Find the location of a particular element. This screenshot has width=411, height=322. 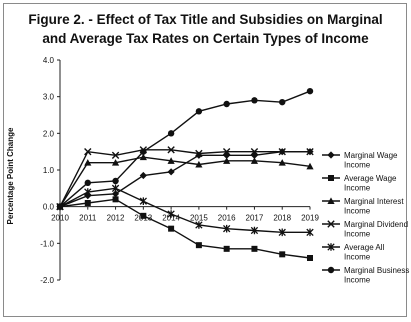

legend-label: Average Wage is located at coordinates (370, 178).